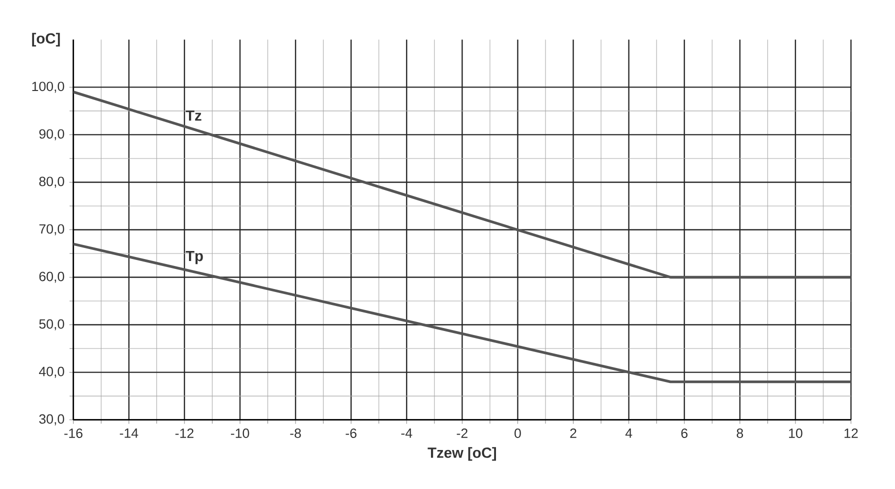  Describe the element at coordinates (740, 433) in the screenshot. I see `x-tick-label: 8` at that location.